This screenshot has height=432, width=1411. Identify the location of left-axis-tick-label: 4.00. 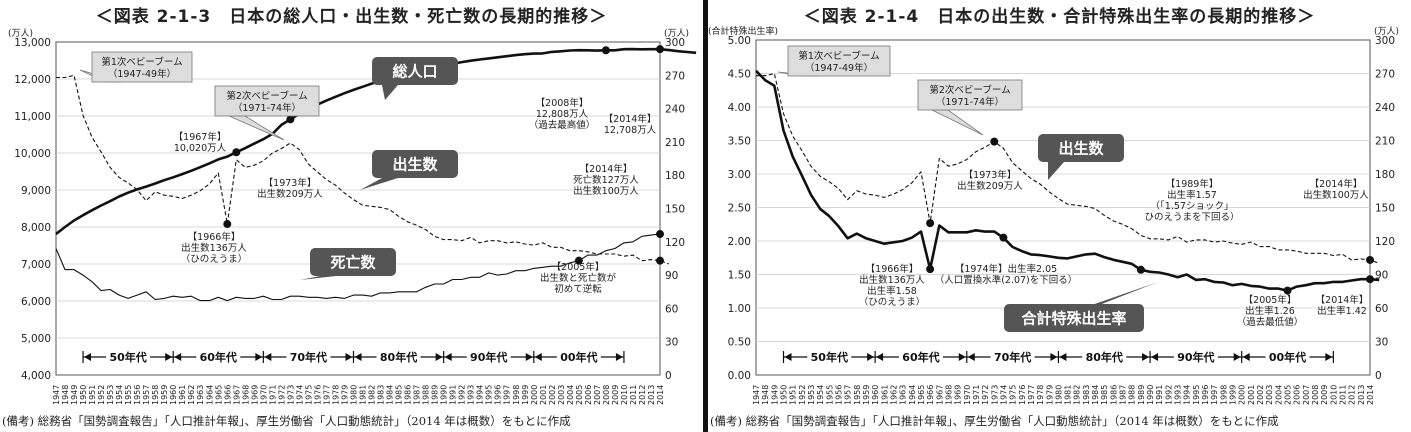
(739, 108).